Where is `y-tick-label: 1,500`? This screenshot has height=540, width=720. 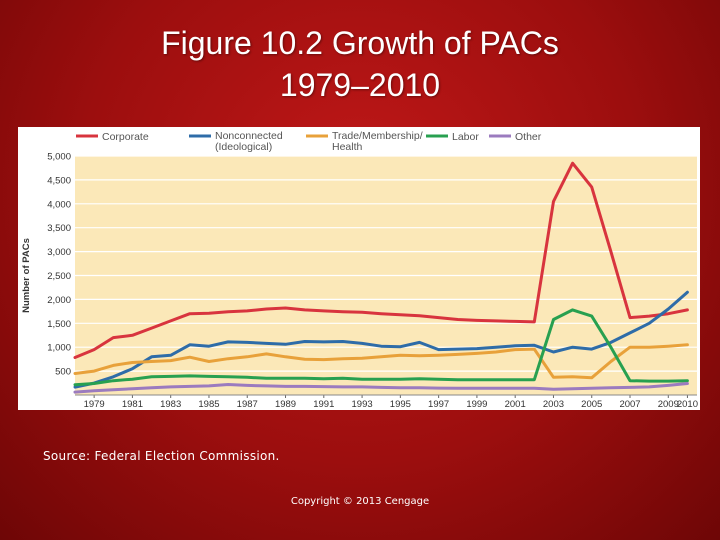 y-tick-label: 1,500 is located at coordinates (59, 324).